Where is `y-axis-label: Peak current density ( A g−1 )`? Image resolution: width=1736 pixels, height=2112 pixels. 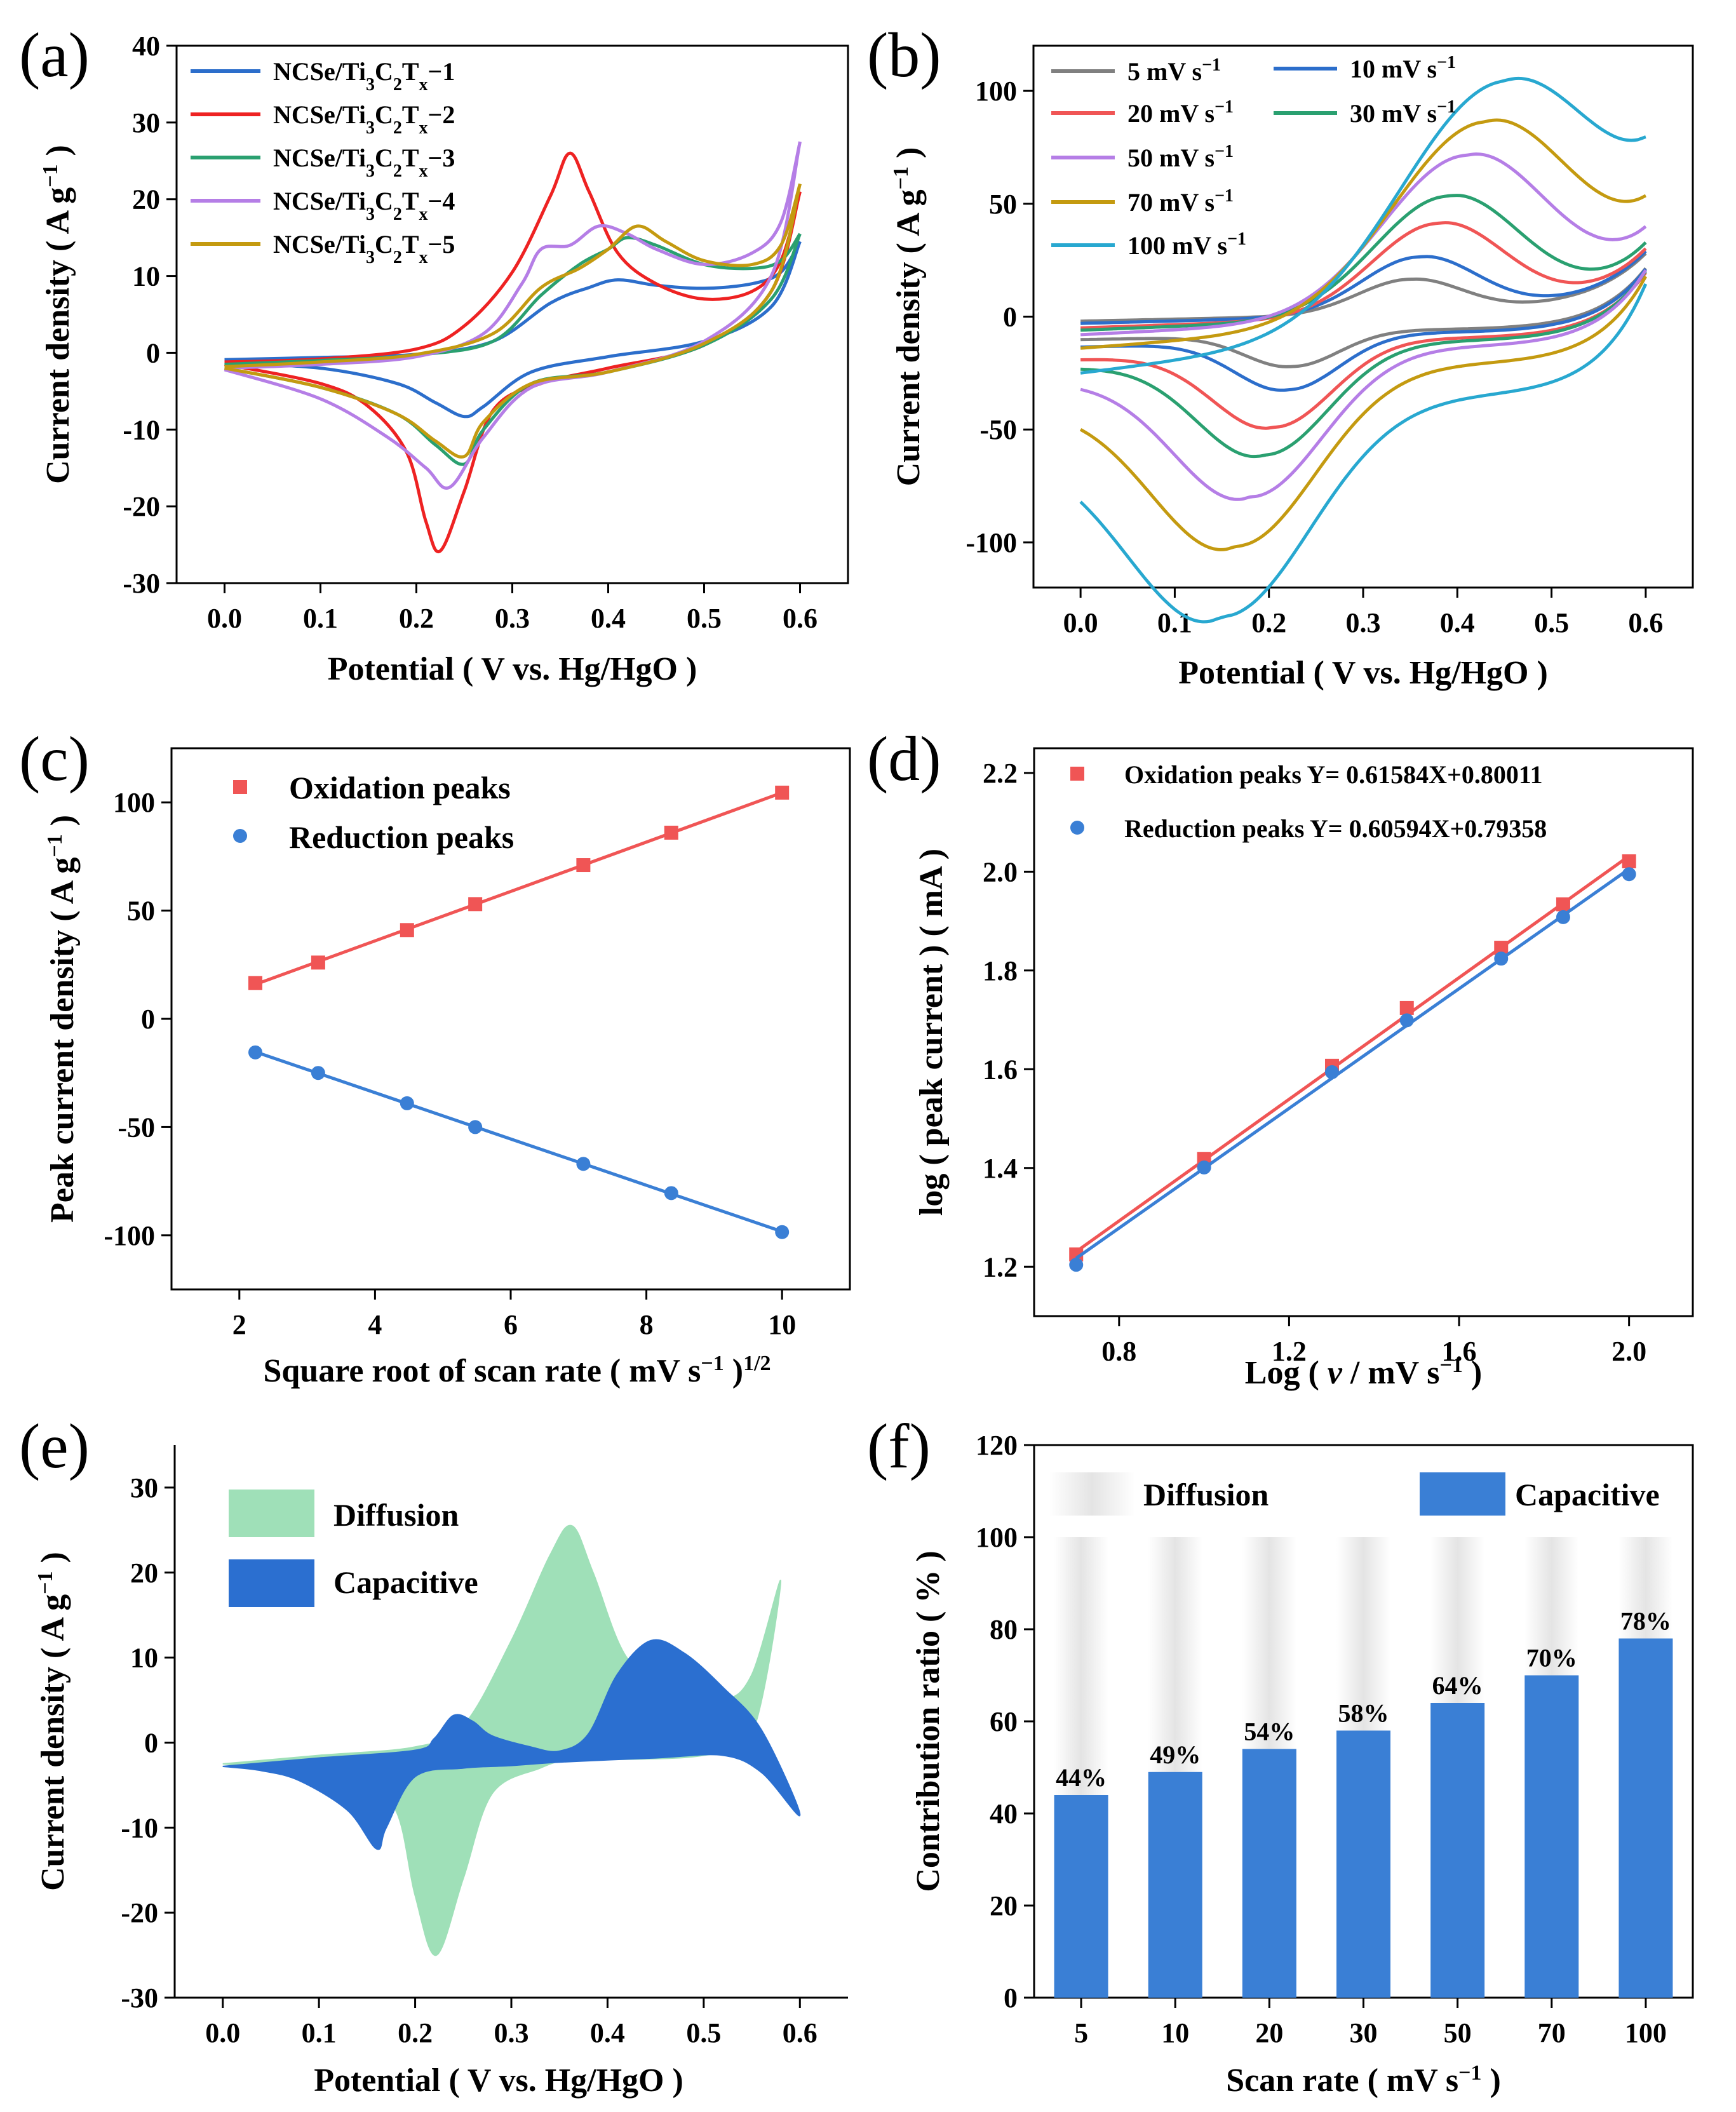 y-axis-label: Peak current density ( A g−1 ) is located at coordinates (62, 1019).